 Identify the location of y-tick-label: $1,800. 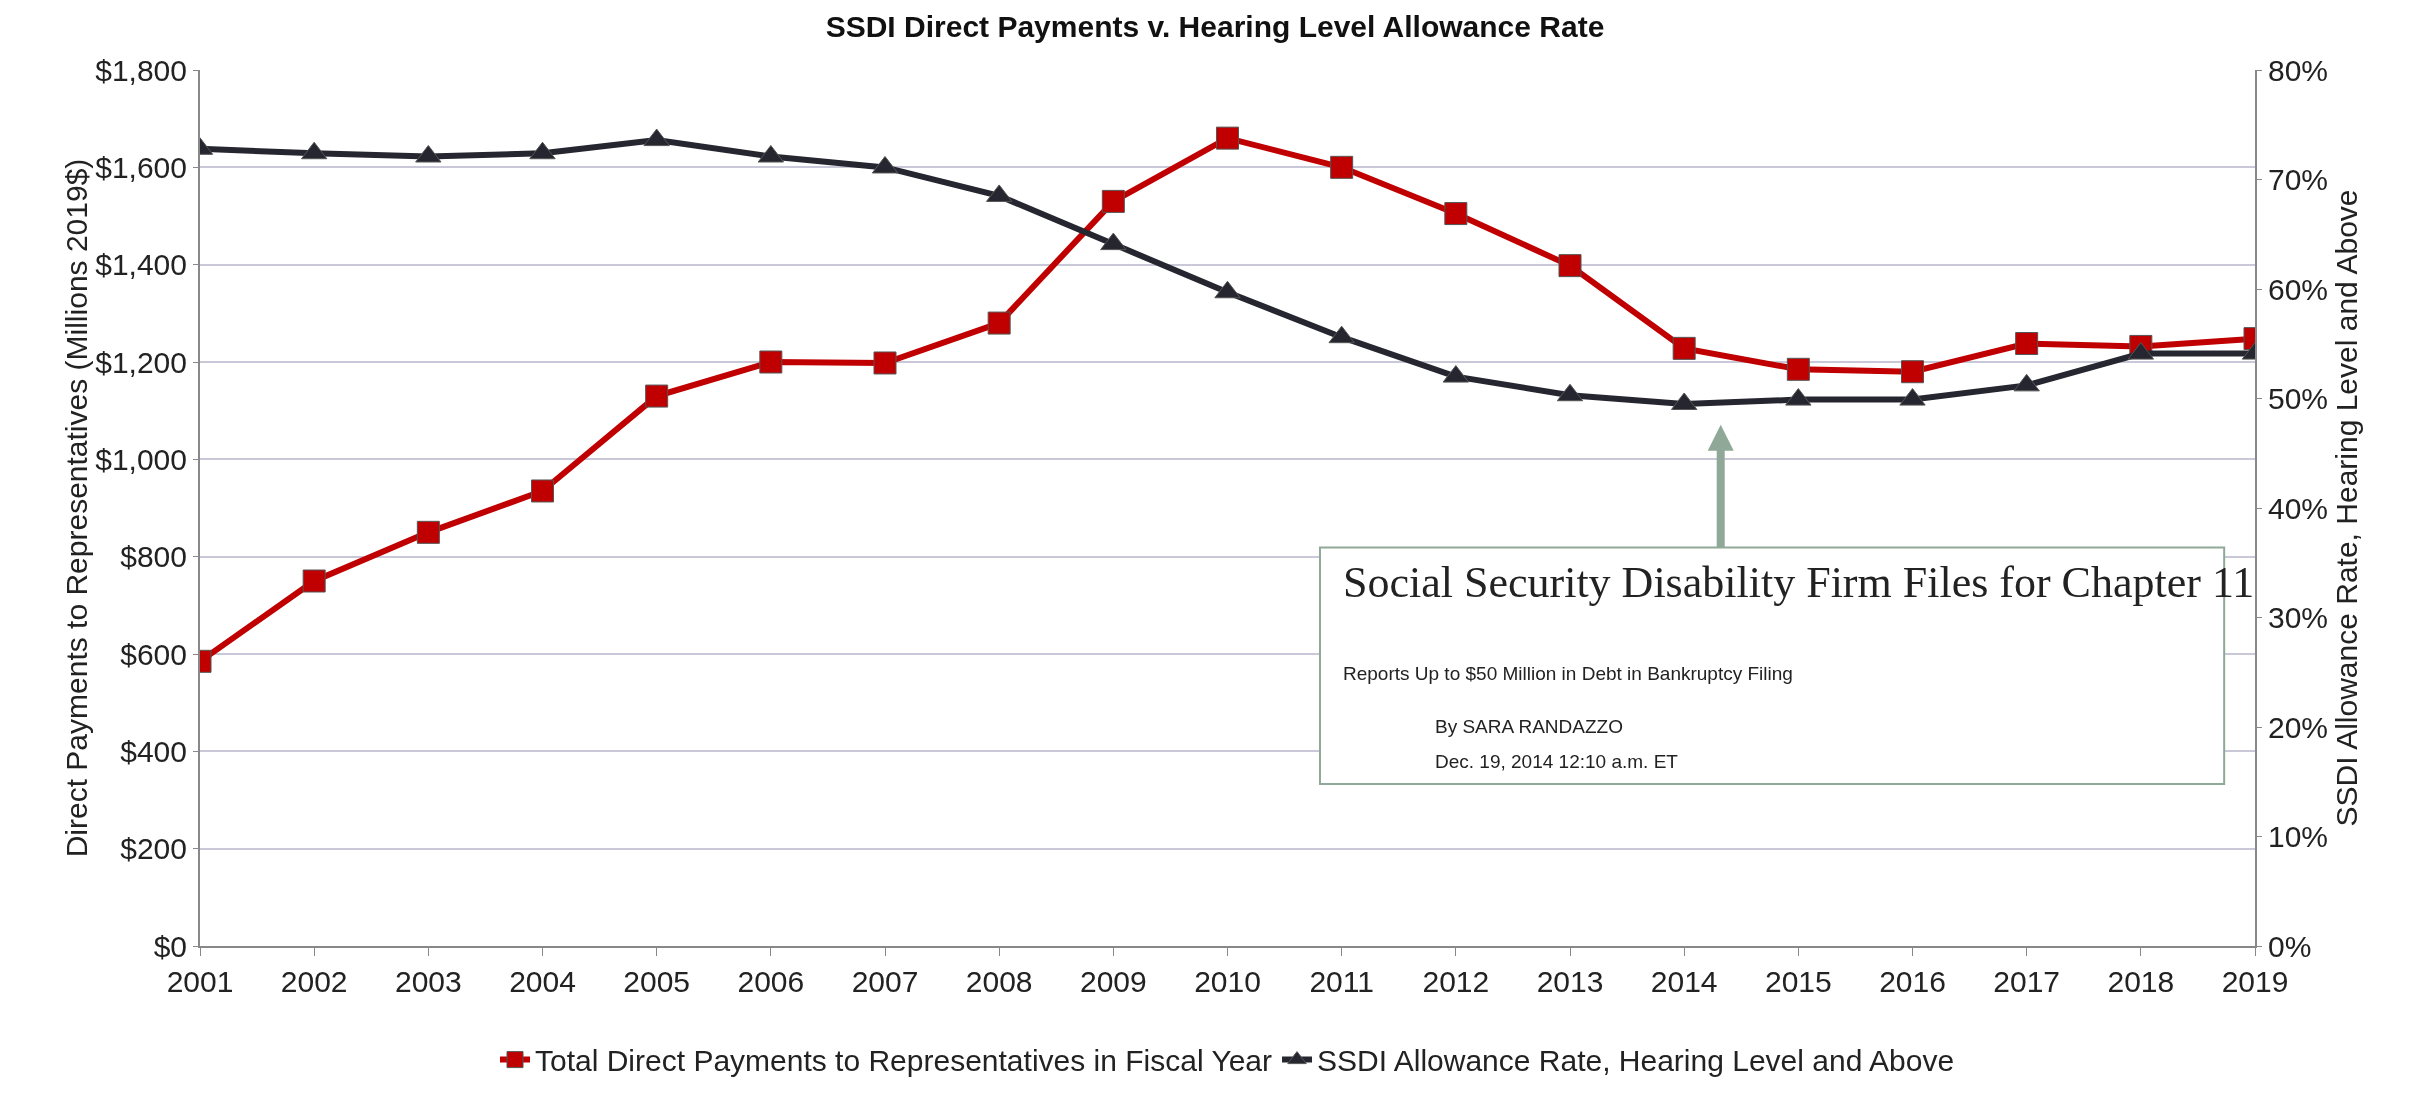
(141, 70).